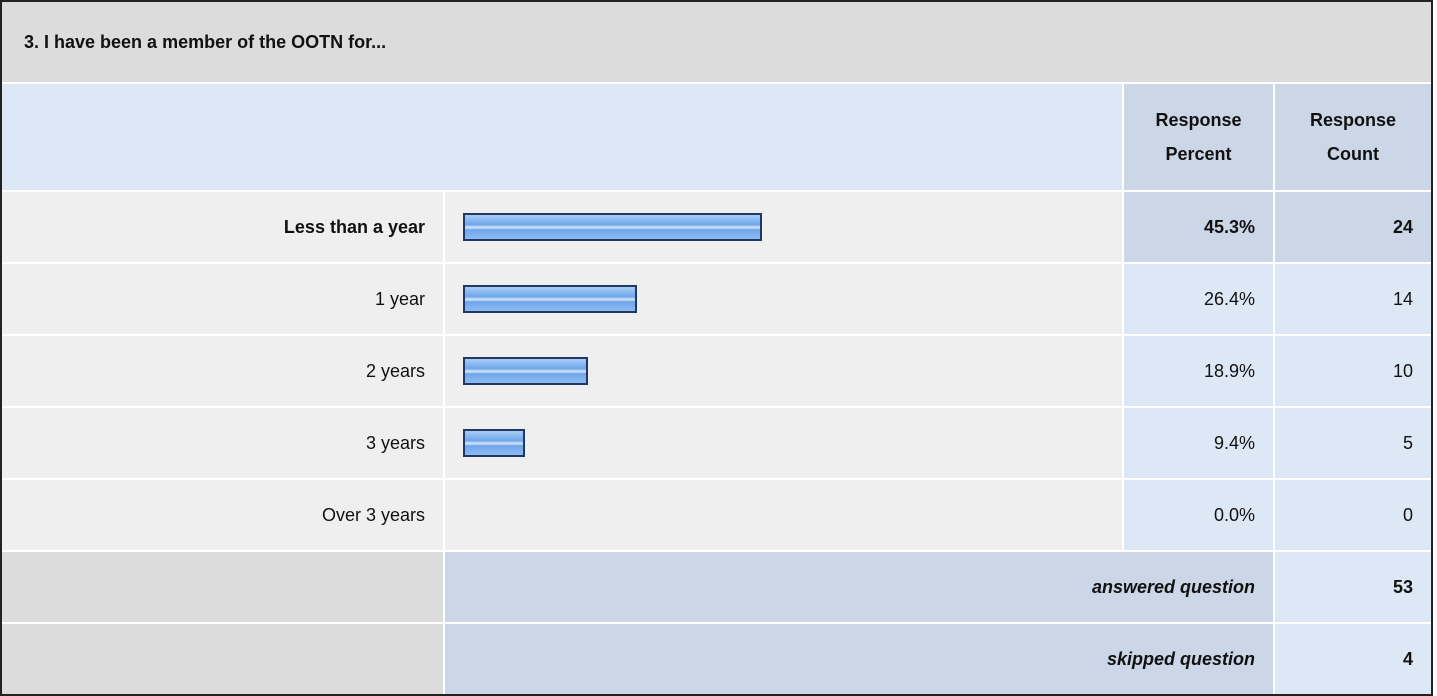  Describe the element at coordinates (1353, 443) in the screenshot. I see `count: 5` at that location.